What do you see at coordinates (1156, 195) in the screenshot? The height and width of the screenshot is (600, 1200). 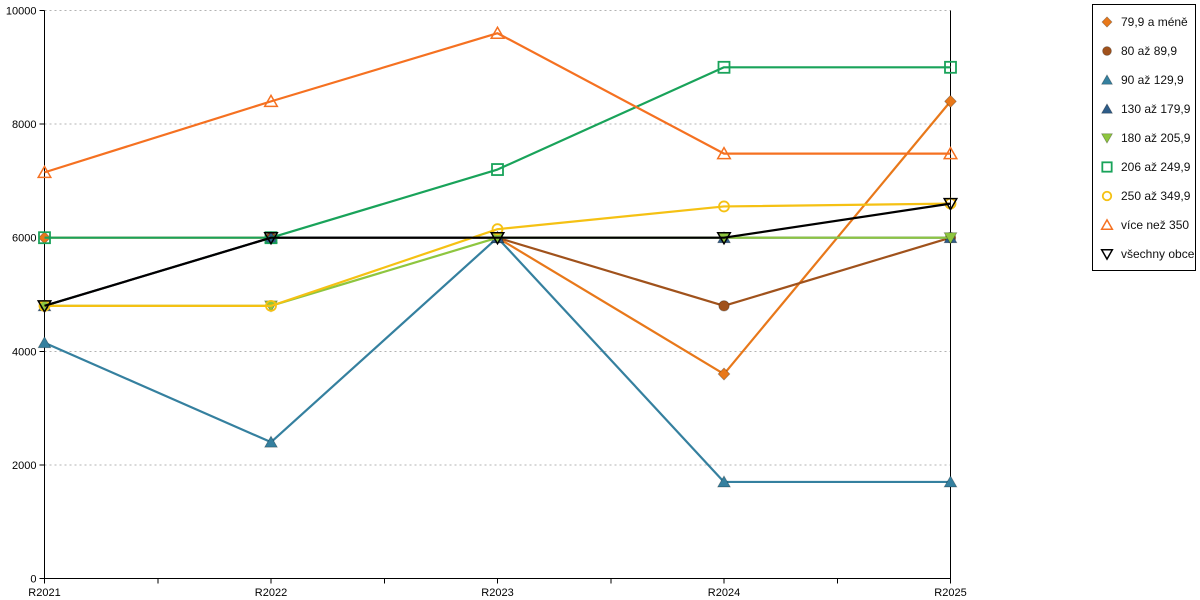 I see `legend-label: 250 až 349,9` at bounding box center [1156, 195].